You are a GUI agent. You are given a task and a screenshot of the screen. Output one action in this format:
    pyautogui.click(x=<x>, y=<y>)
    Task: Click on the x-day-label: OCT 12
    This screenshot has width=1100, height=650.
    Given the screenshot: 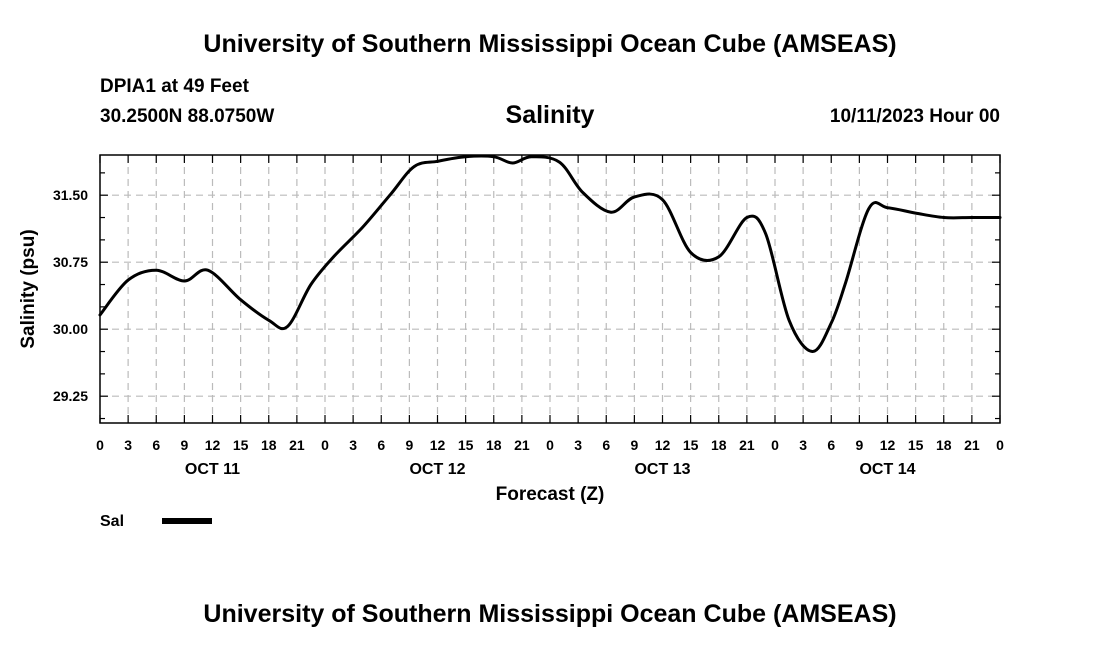 What is the action you would take?
    pyautogui.click(x=437, y=469)
    